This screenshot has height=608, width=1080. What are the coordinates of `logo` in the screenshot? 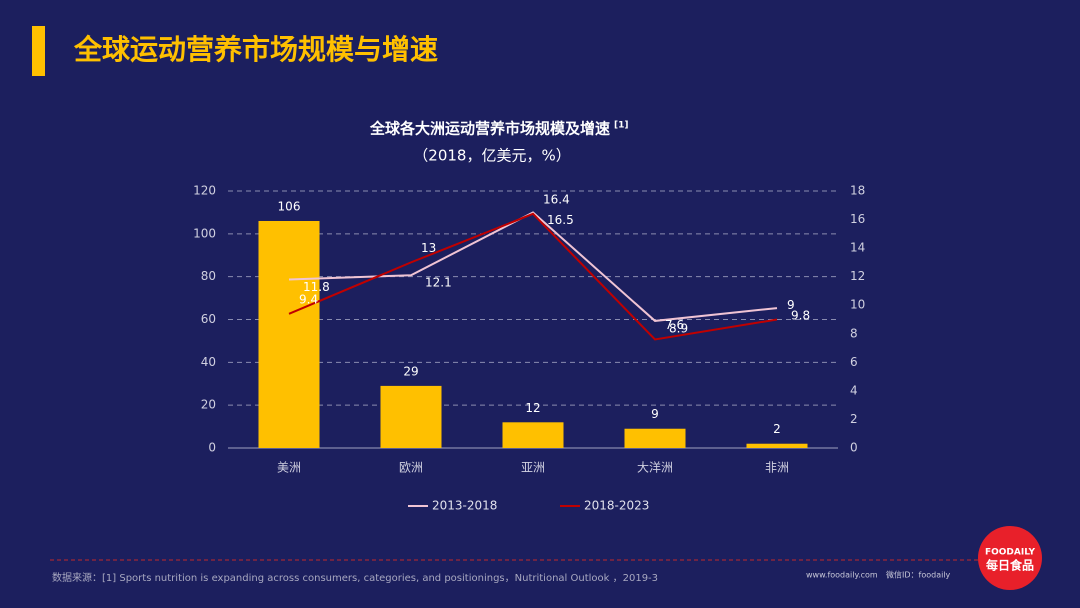 It's located at (1010, 558).